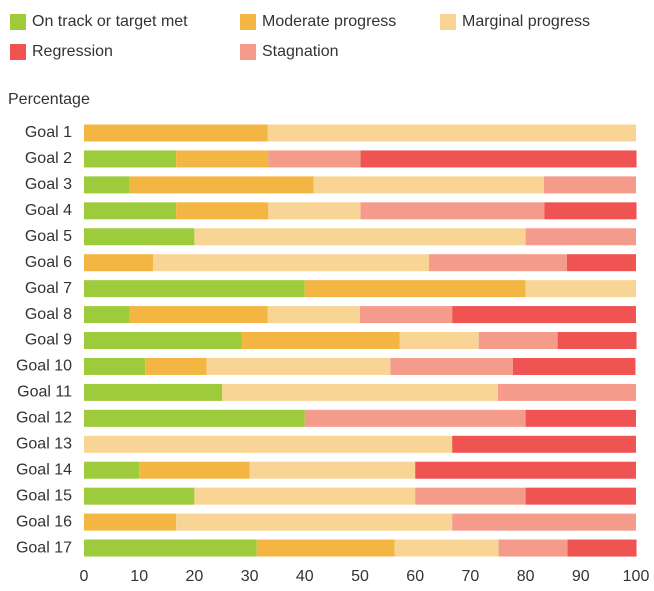  What do you see at coordinates (48, 158) in the screenshot?
I see `y-tick-label: Goal 2` at bounding box center [48, 158].